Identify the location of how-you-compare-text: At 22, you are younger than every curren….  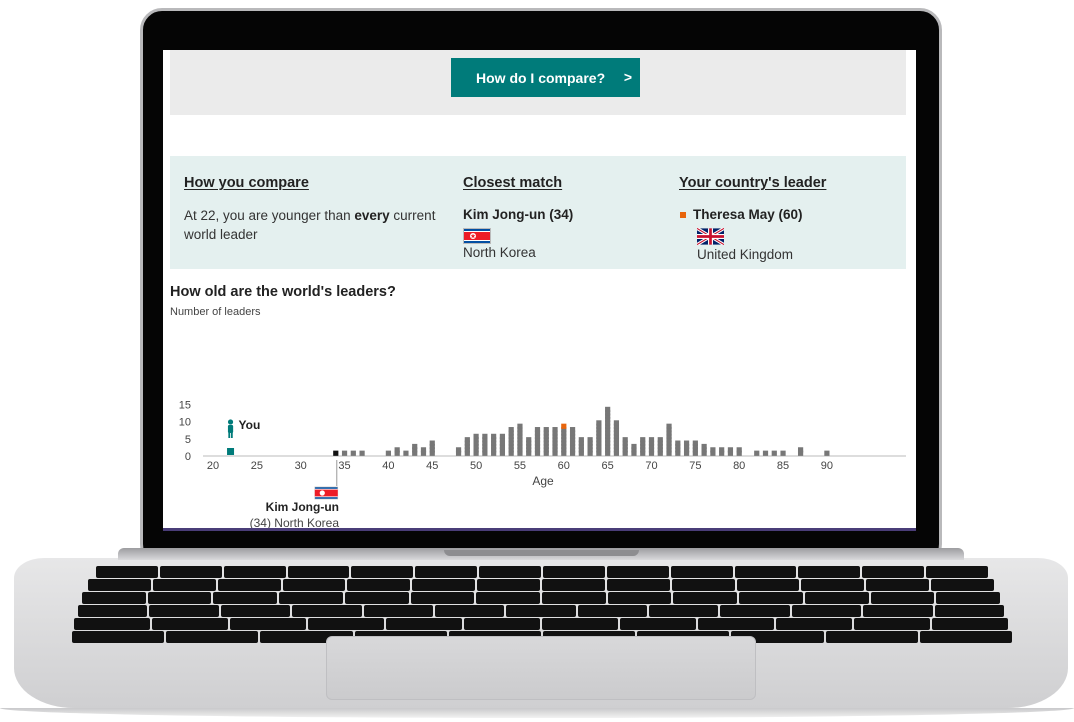
(316, 225).